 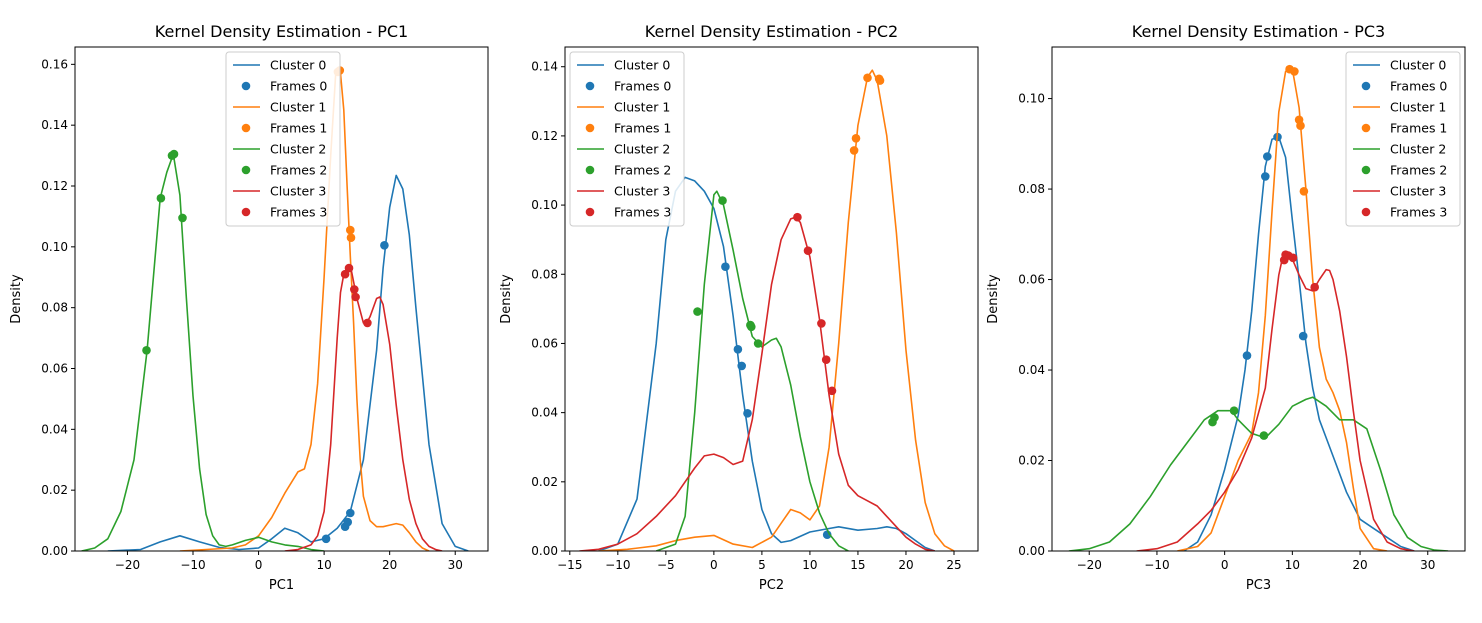 What do you see at coordinates (544, 136) in the screenshot?
I see `y-tick-label: 0.12` at bounding box center [544, 136].